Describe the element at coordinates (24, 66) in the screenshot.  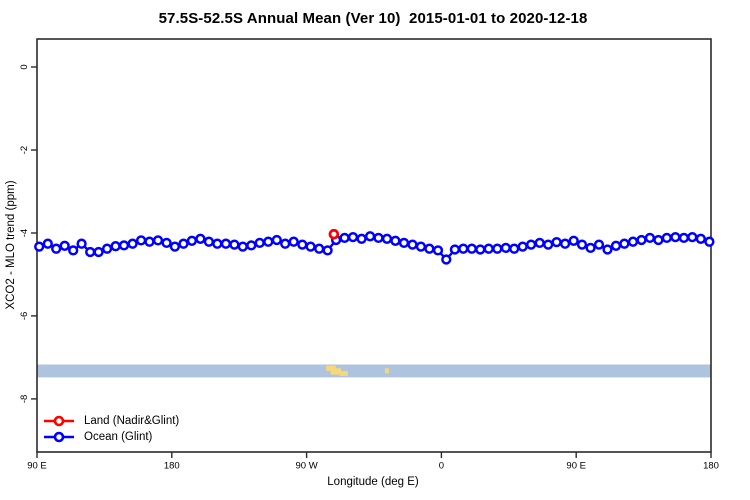
I see `y-tick-label: 0` at that location.